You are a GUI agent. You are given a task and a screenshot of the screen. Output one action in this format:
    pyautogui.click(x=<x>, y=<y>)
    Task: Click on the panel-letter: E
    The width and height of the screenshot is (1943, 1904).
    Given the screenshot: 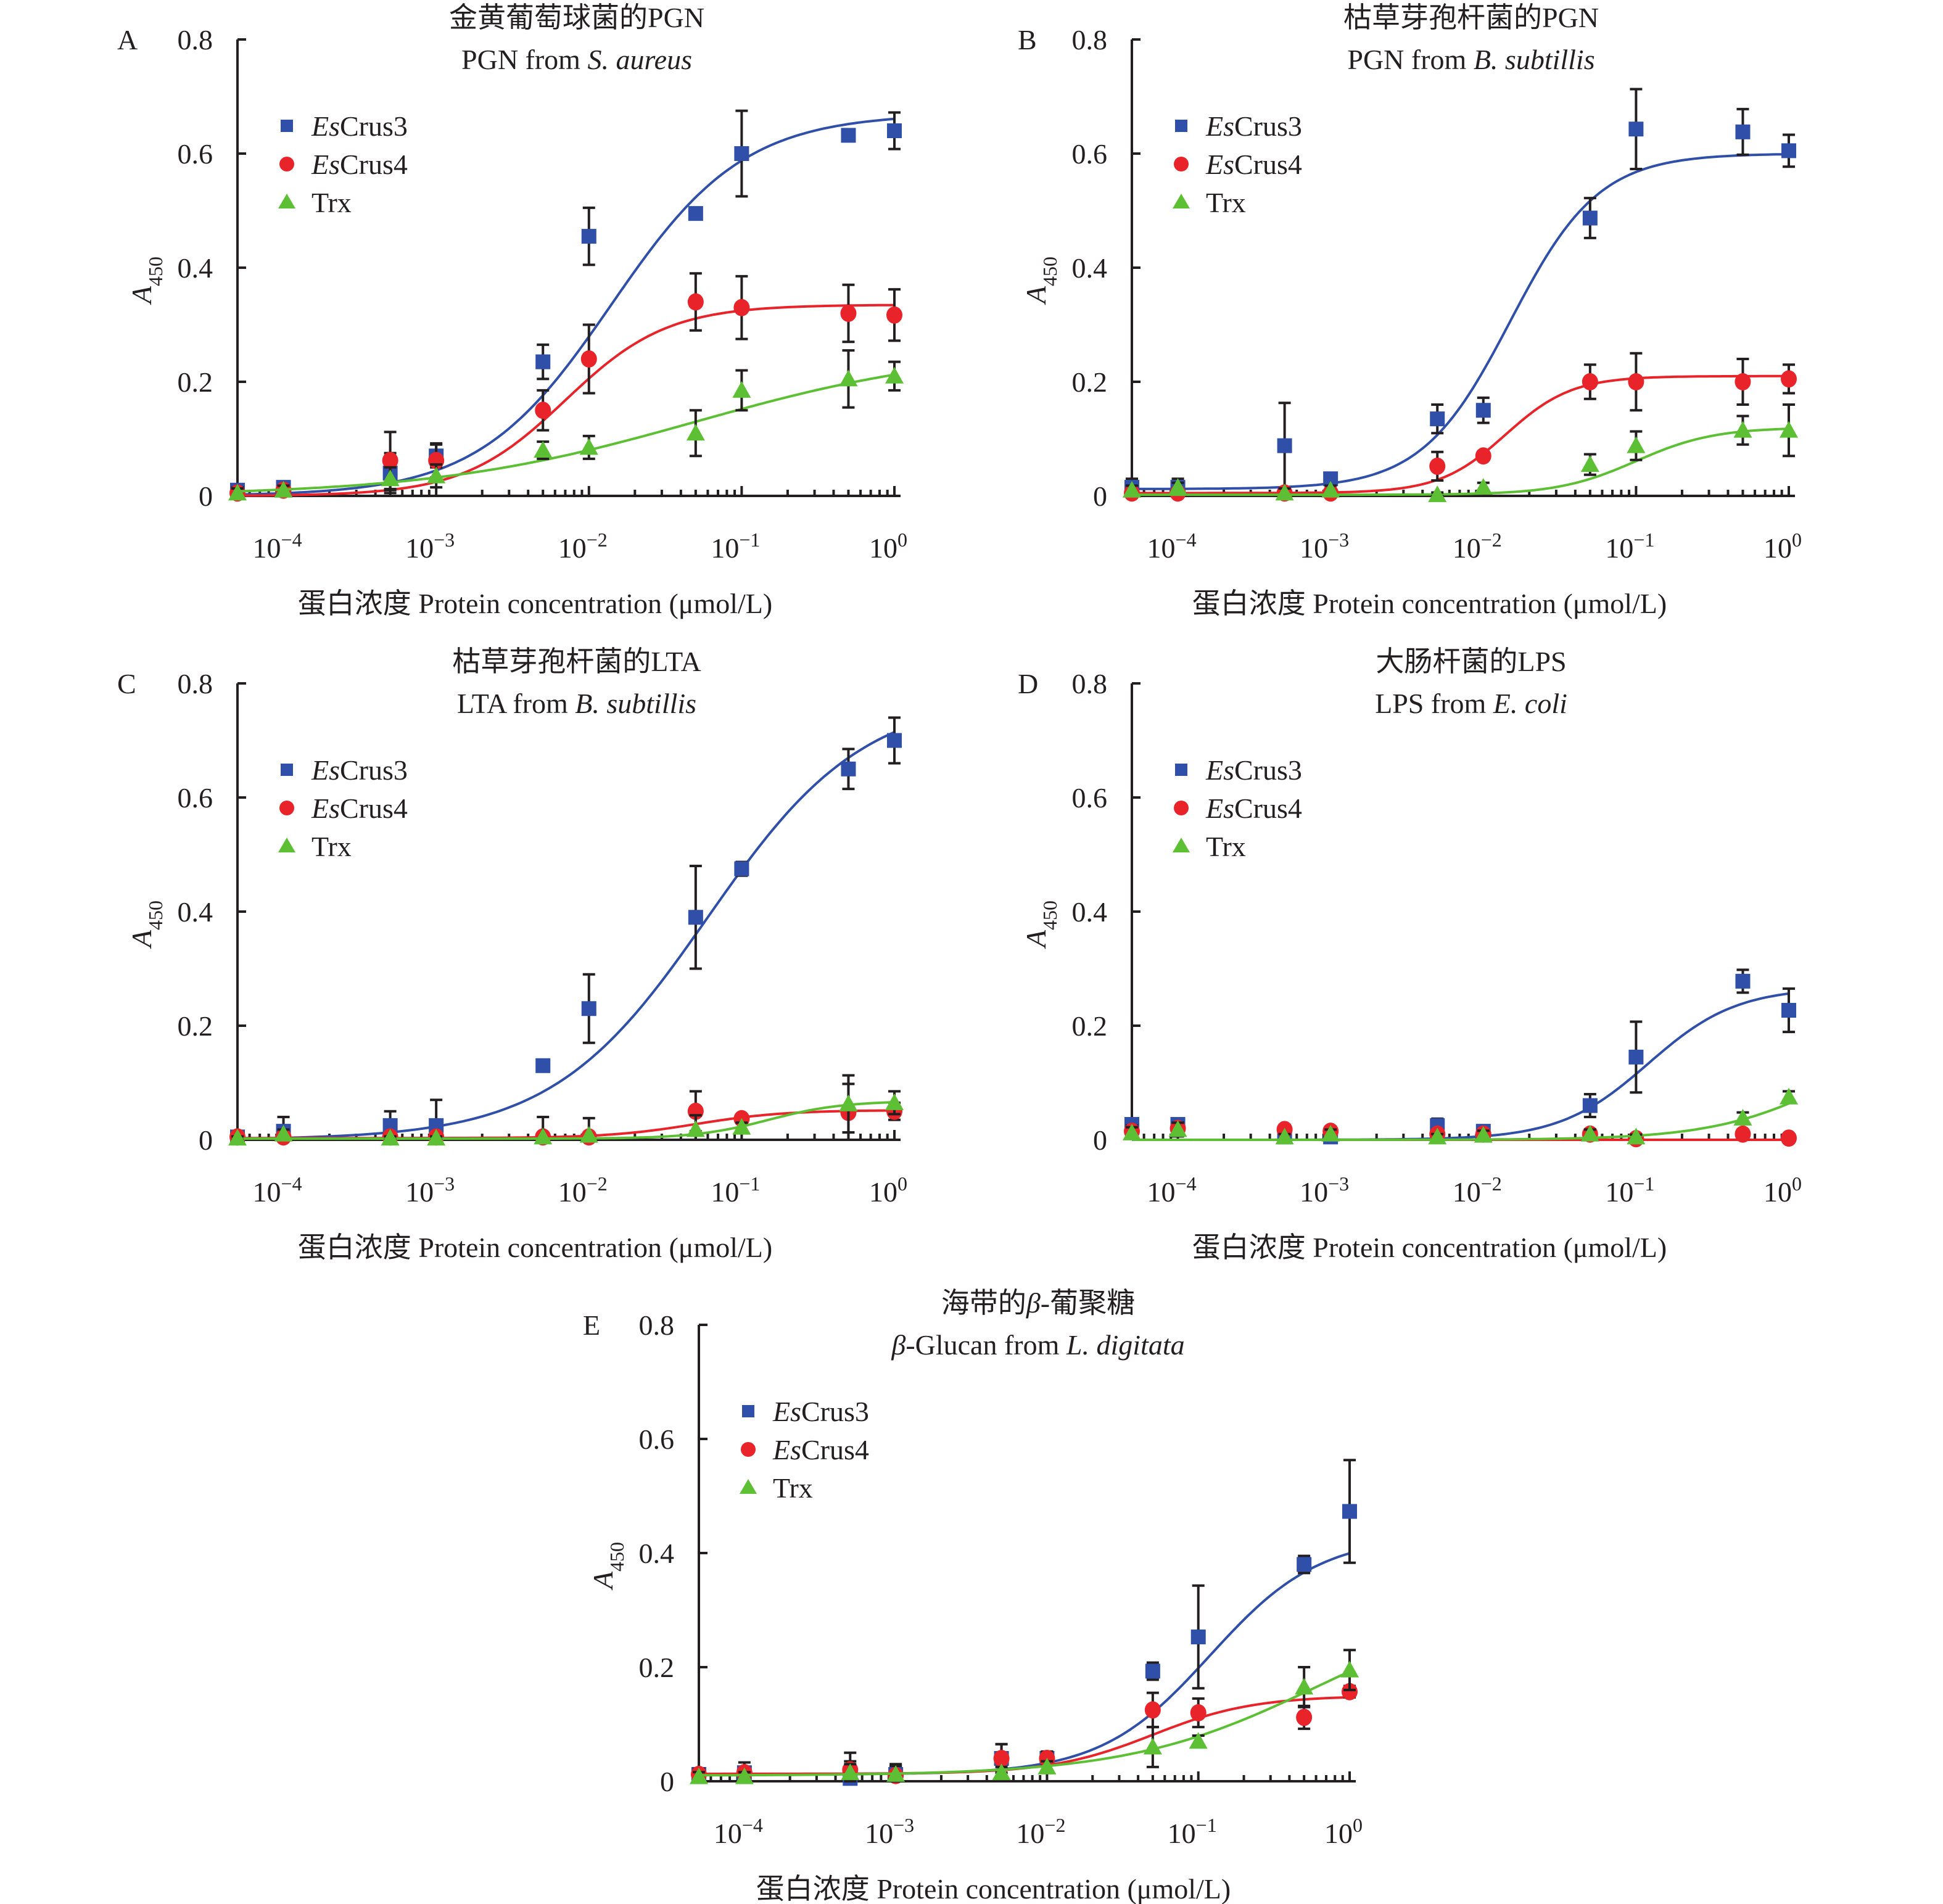 What is the action you would take?
    pyautogui.click(x=591, y=1325)
    